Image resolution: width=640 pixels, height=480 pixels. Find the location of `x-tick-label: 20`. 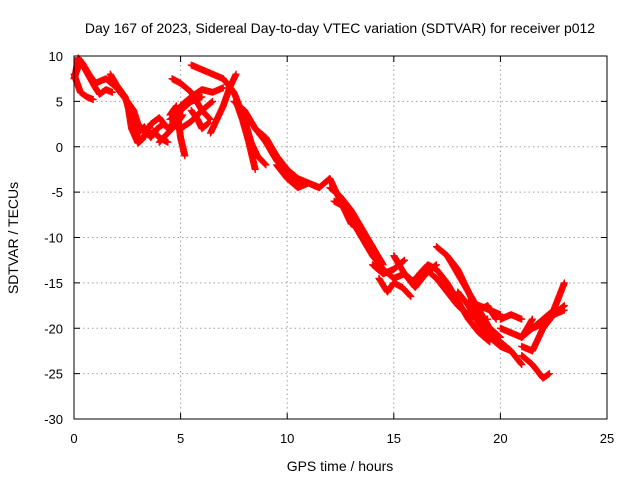

x-tick-label: 20 is located at coordinates (500, 438).